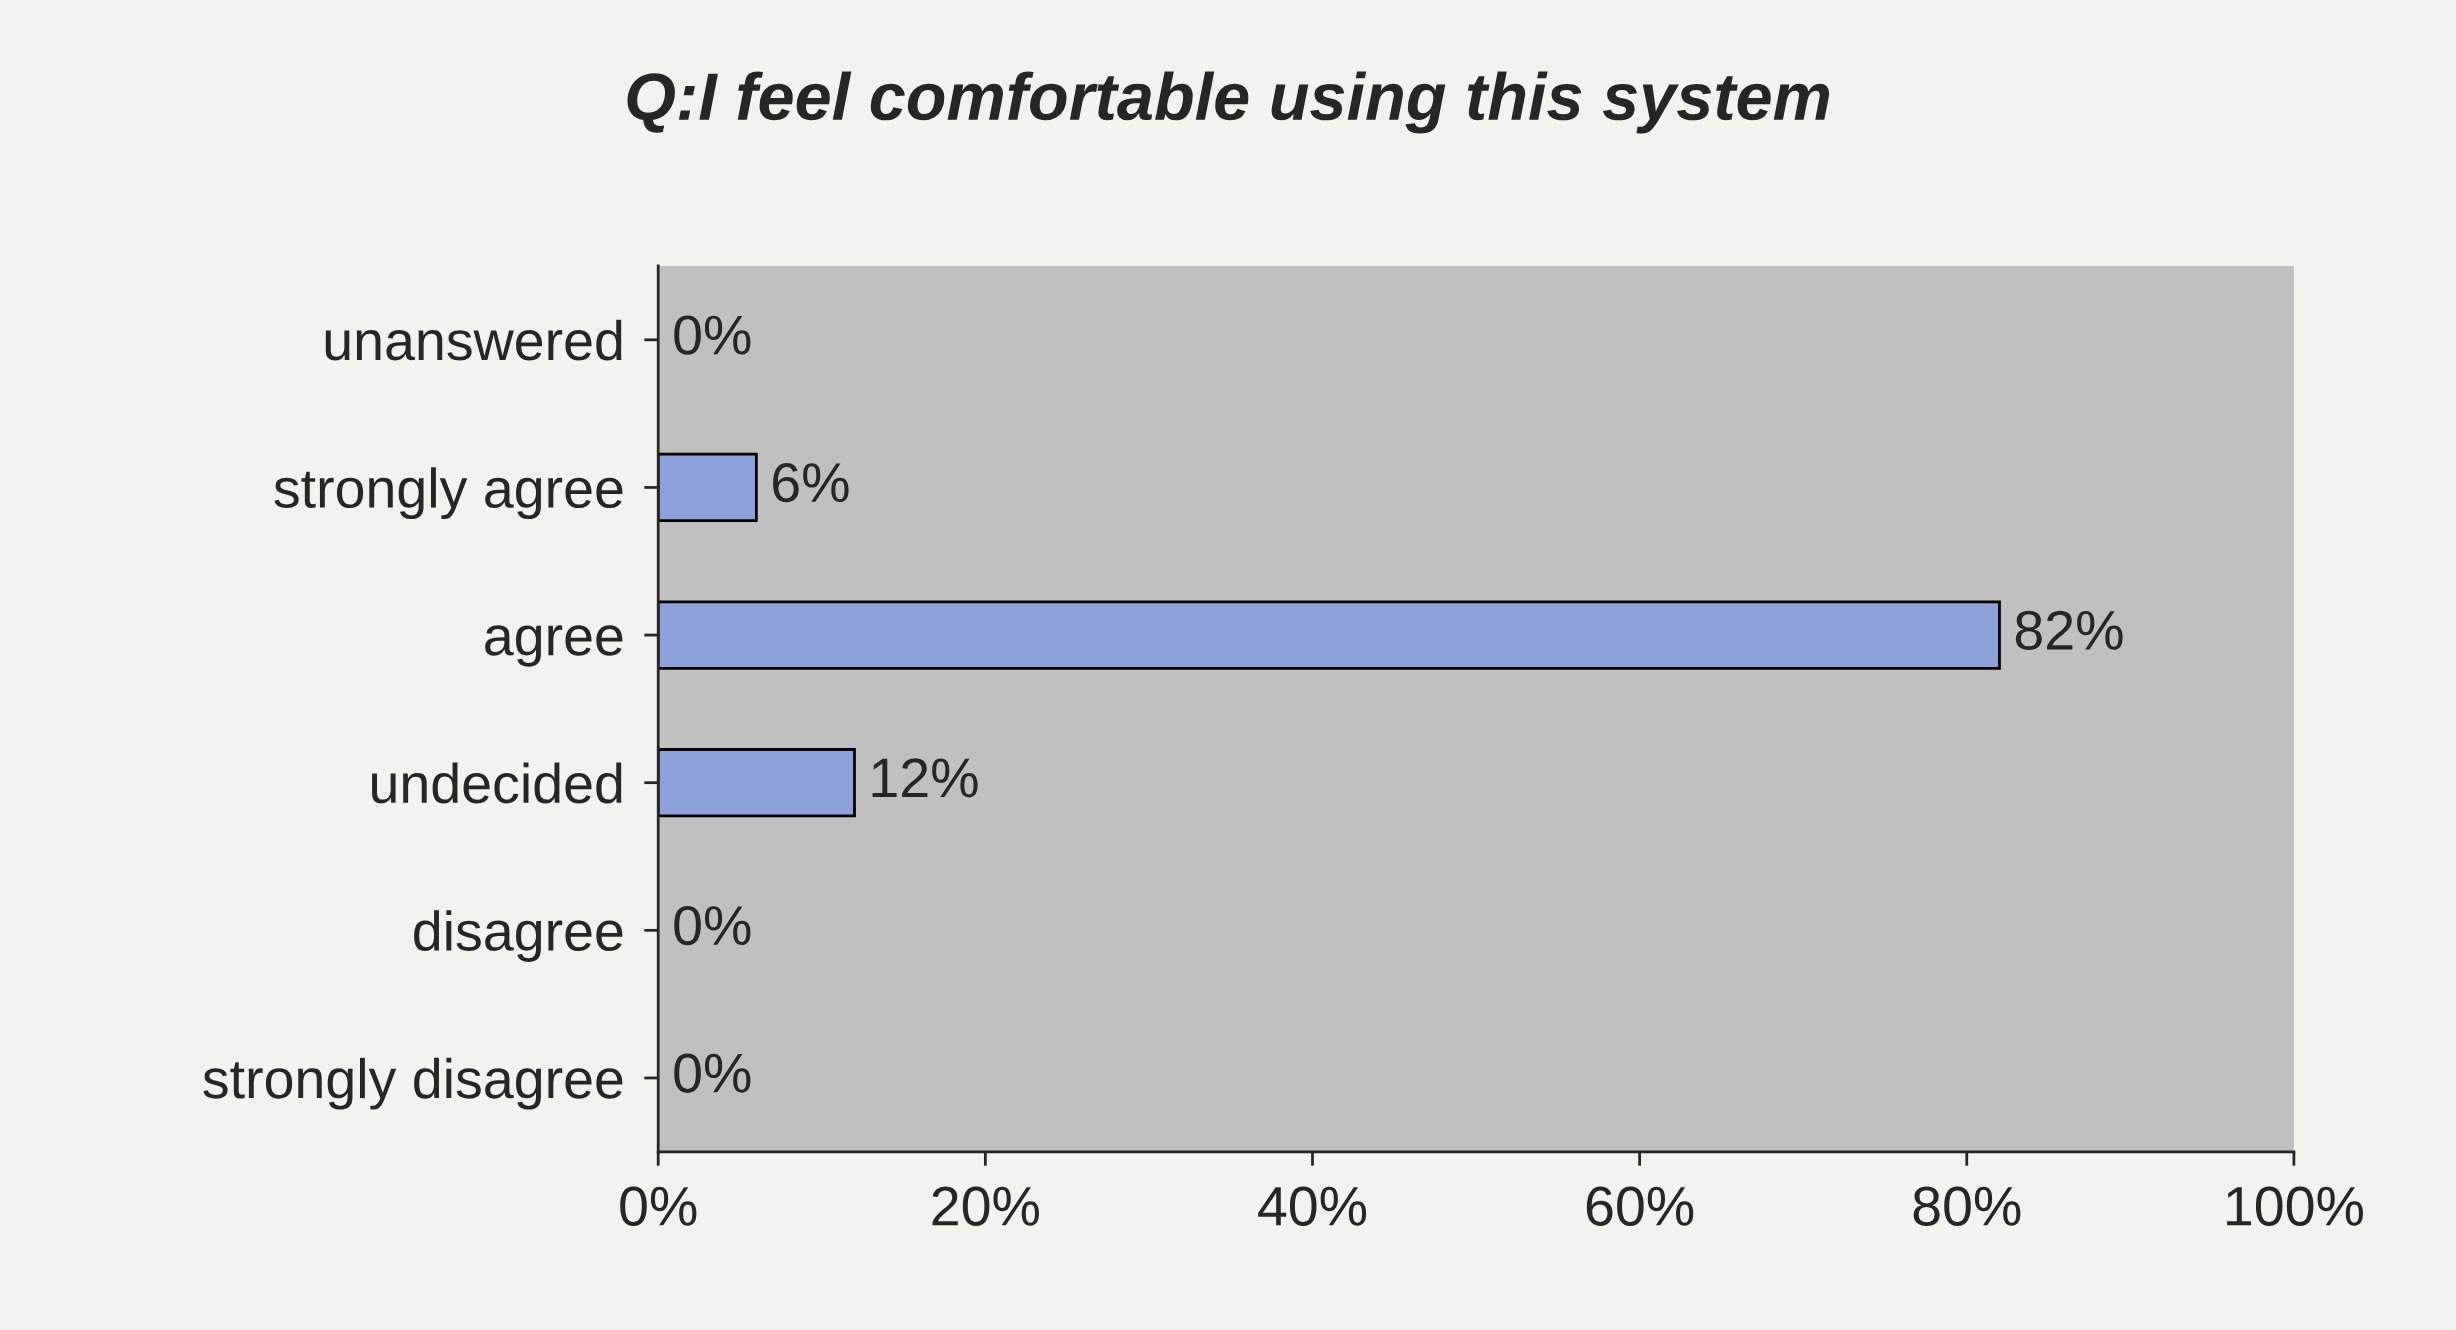 Image resolution: width=2456 pixels, height=1330 pixels. What do you see at coordinates (413, 1083) in the screenshot?
I see `y-tick-label: strongly disagree` at bounding box center [413, 1083].